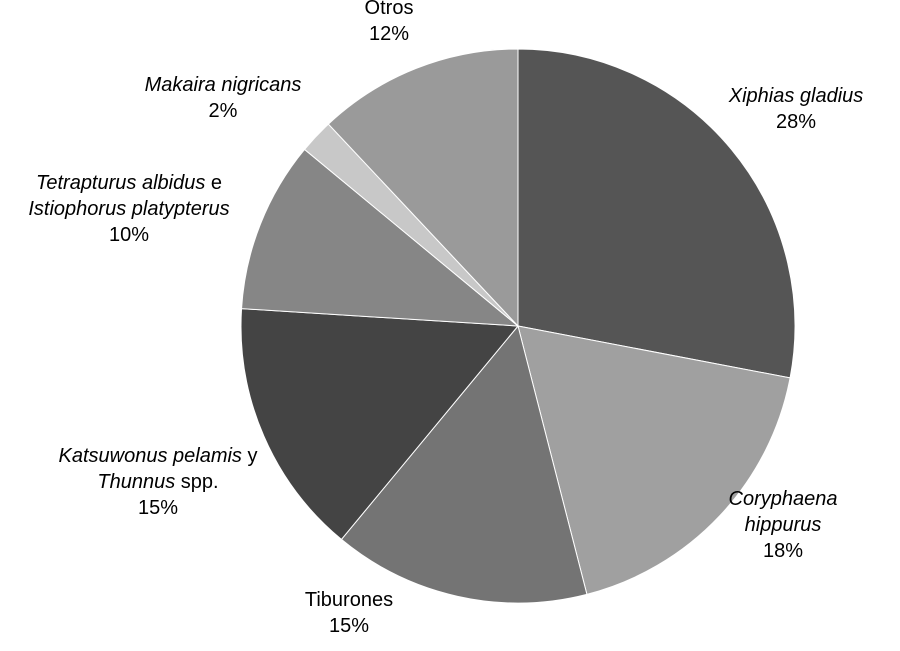 The height and width of the screenshot is (651, 900). I want to click on pie-slice-katsuwonus-pelamis-y-thunnus-spp, so click(380, 424).